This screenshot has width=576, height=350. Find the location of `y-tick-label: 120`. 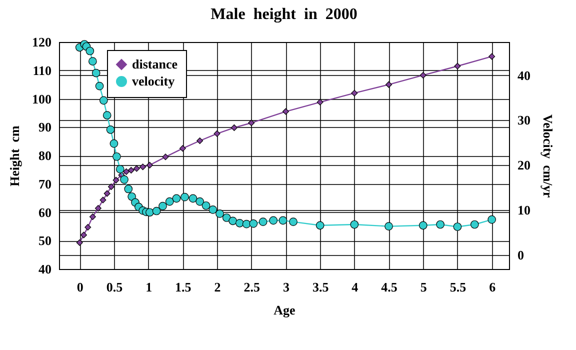

y-tick-label: 120 is located at coordinates (42, 42).